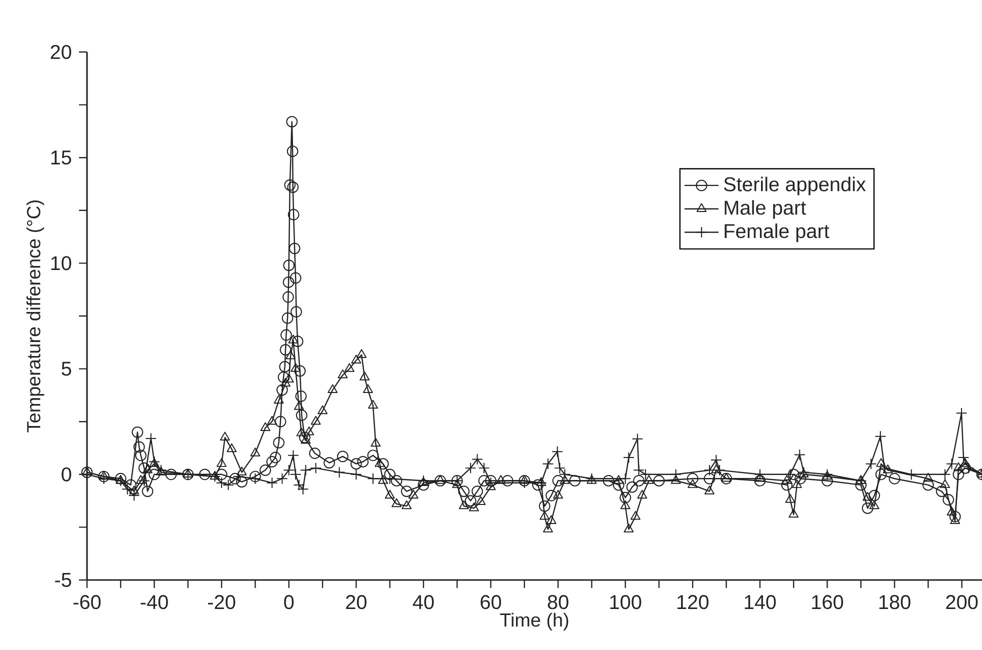 The height and width of the screenshot is (650, 982). What do you see at coordinates (962, 602) in the screenshot?
I see `x-tick-label: 200` at bounding box center [962, 602].